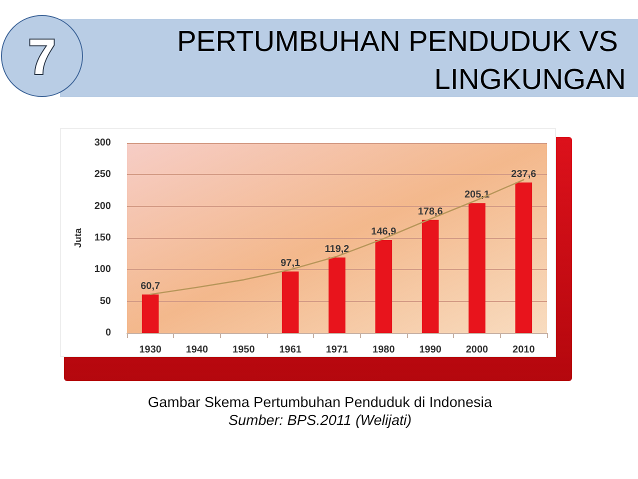  What do you see at coordinates (524, 350) in the screenshot?
I see `x-tick-label: 2010` at bounding box center [524, 350].